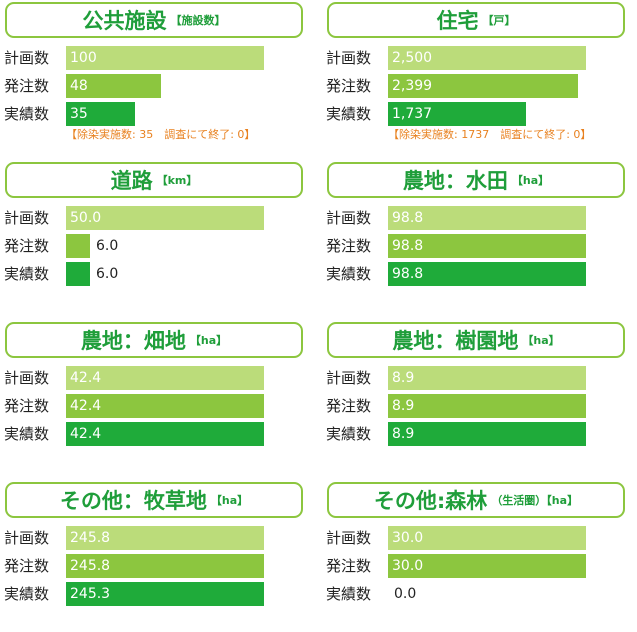  Describe the element at coordinates (154, 20) in the screenshot. I see `chart-title-box: 公共施設 【施設数】` at that location.